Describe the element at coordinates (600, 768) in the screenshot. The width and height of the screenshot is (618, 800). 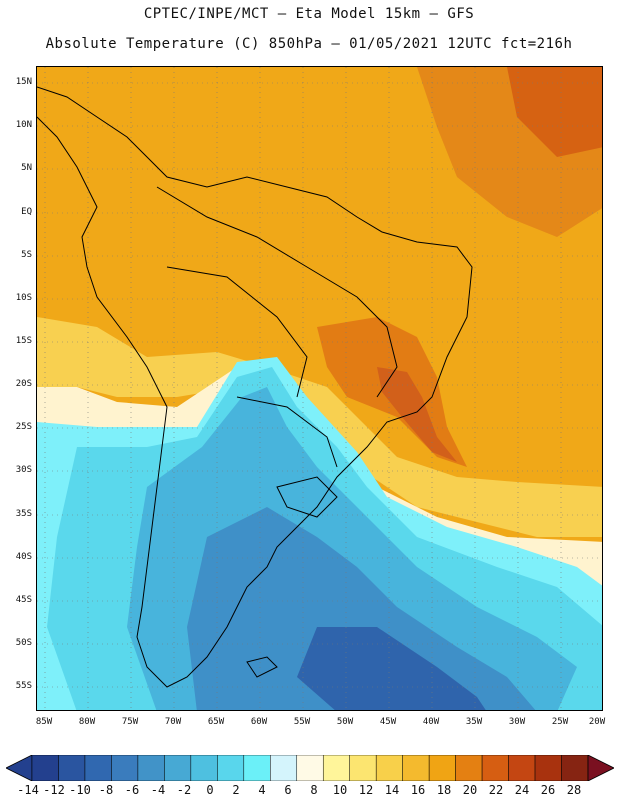
I see `colorbar-arrow-right` at that location.